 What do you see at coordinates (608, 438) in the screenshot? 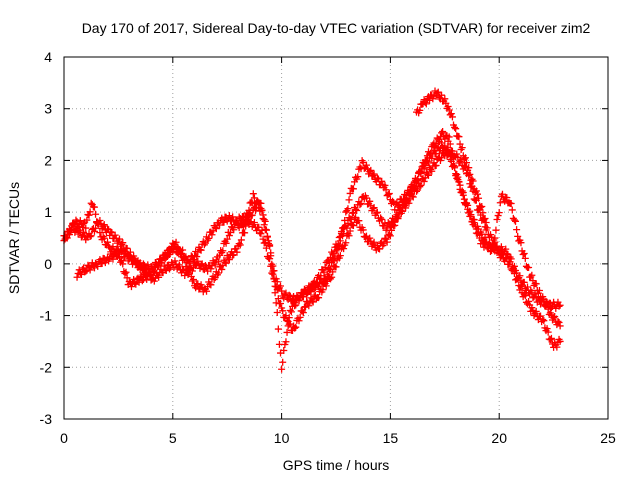
I see `x-tick-label: 25` at bounding box center [608, 438].